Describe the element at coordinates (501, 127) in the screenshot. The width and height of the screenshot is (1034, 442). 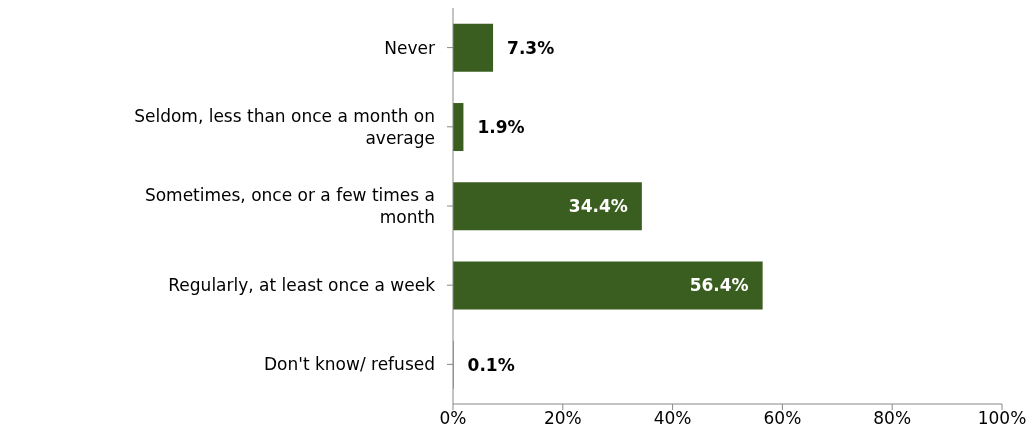
I see `data-label: 1.9%` at that location.